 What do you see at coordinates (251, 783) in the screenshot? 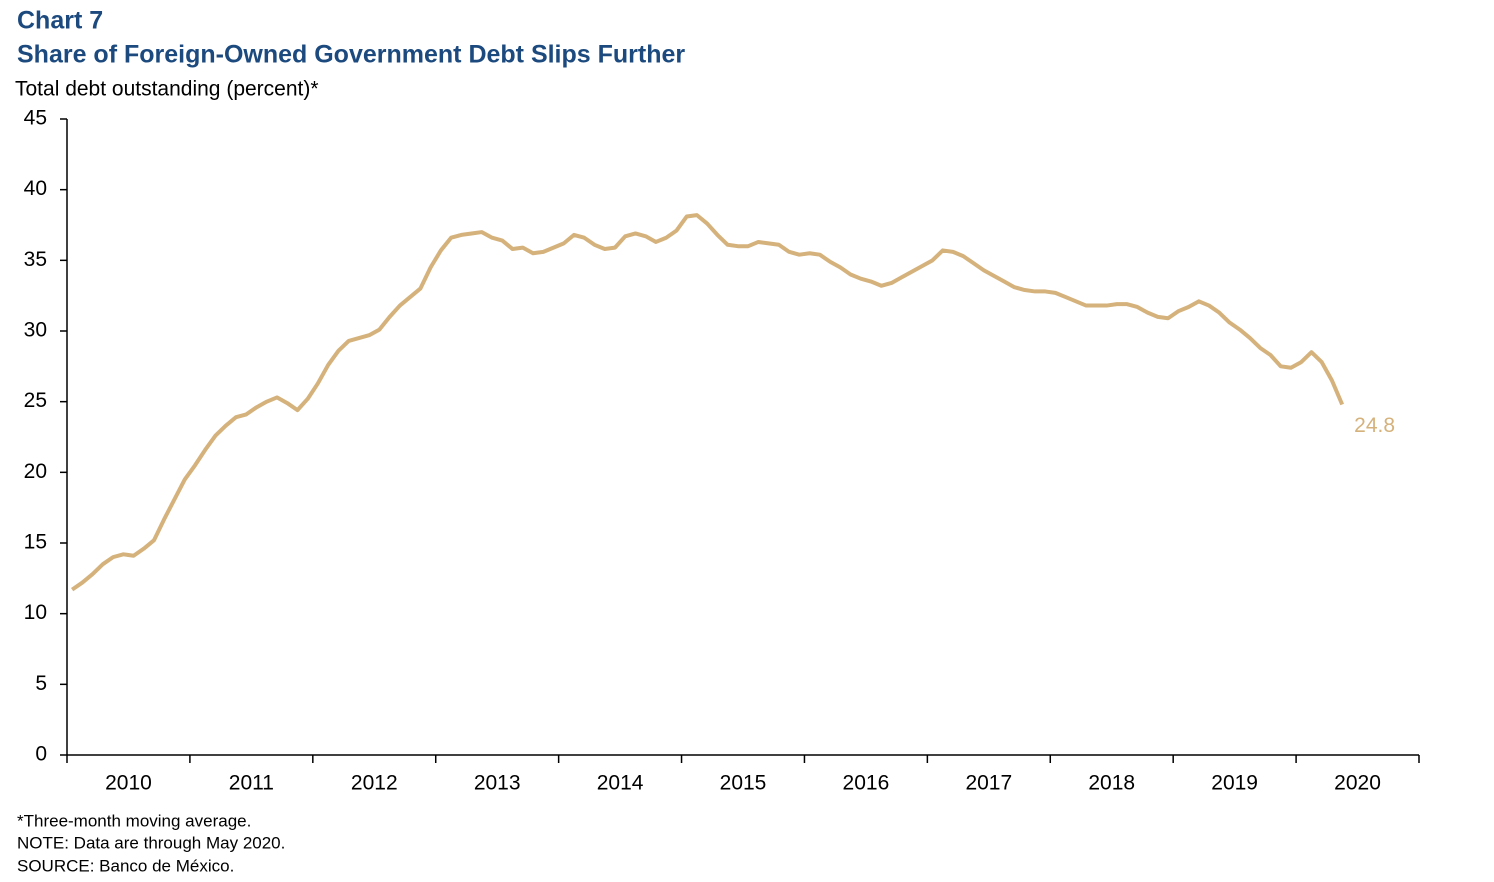
I see `x-tick-label: 2011` at bounding box center [251, 783].